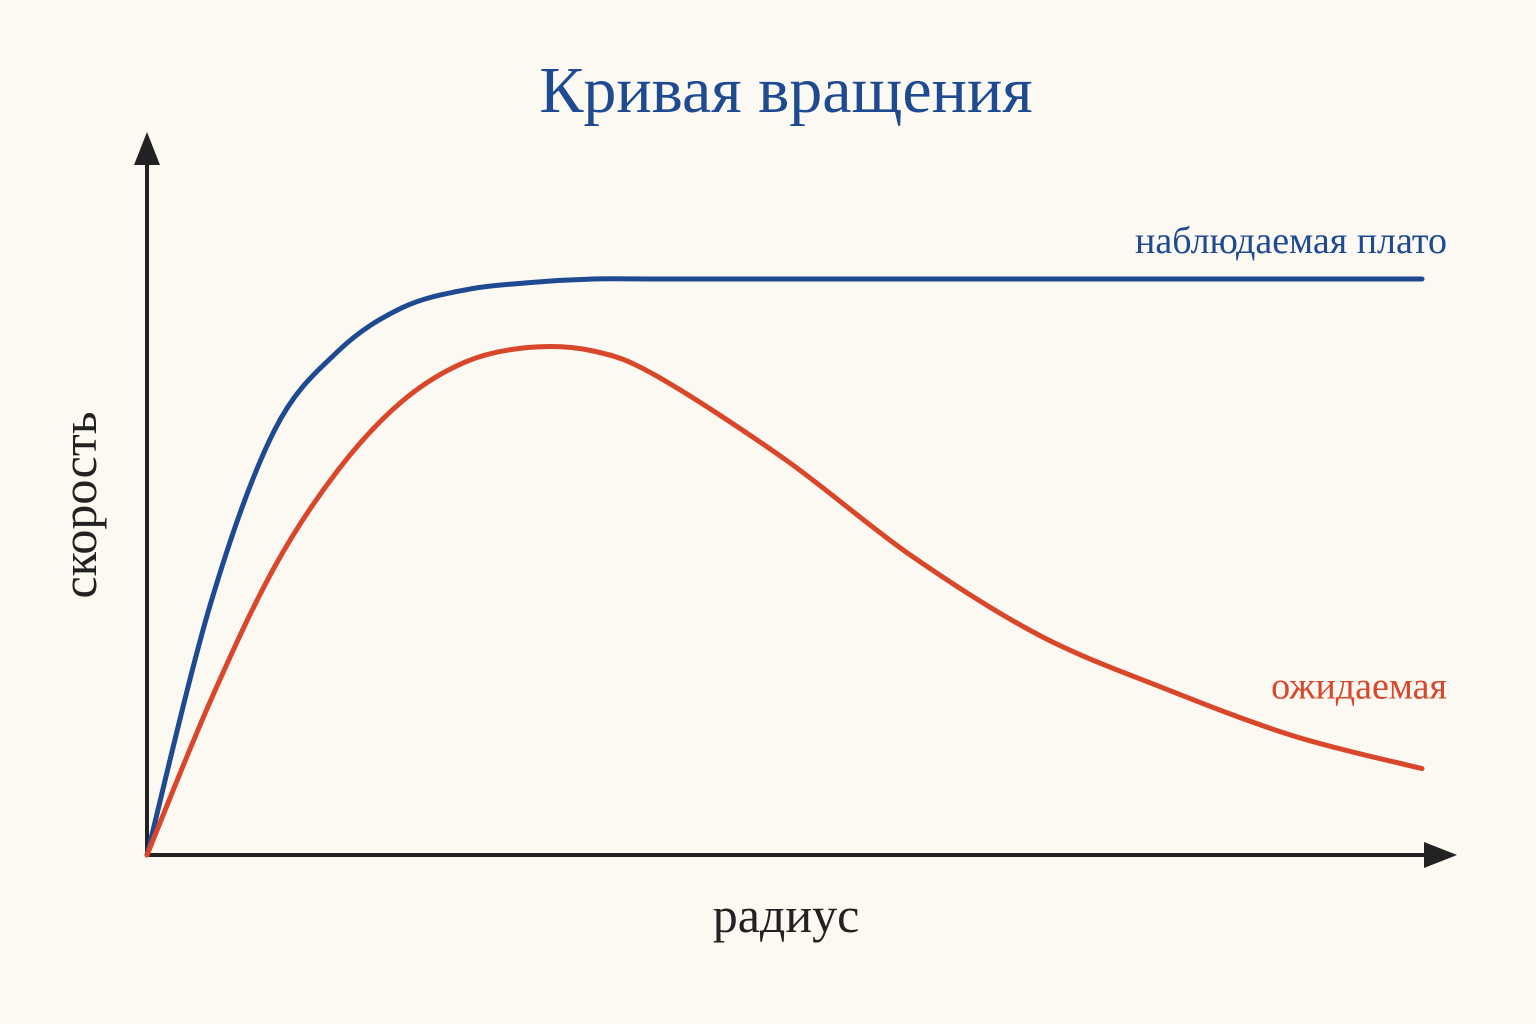 This screenshot has height=1024, width=1536. What do you see at coordinates (1440, 855) in the screenshot?
I see `x-axis-arrow` at bounding box center [1440, 855].